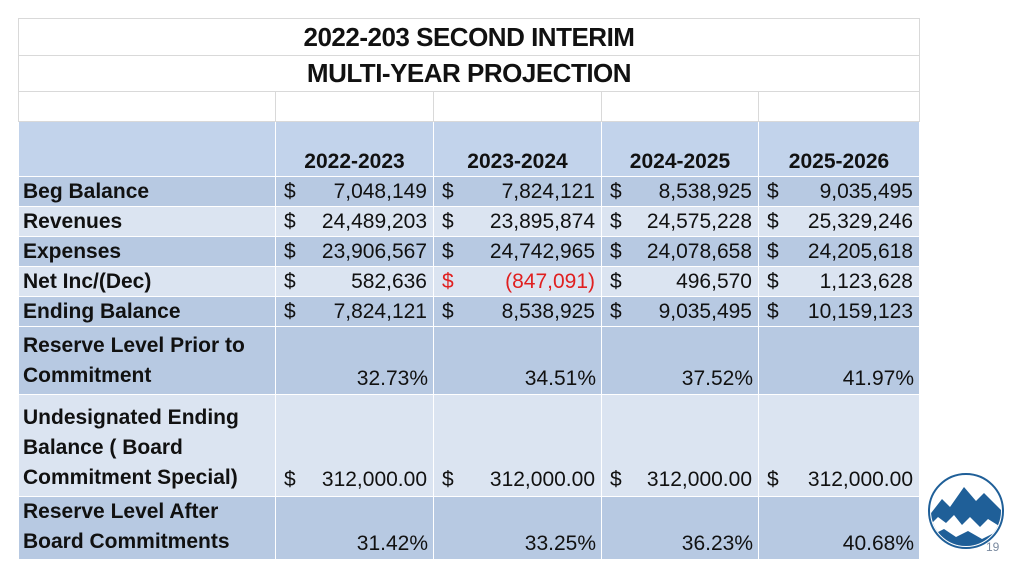 This screenshot has height=576, width=1024. I want to click on value: 1,123,628, so click(866, 281).